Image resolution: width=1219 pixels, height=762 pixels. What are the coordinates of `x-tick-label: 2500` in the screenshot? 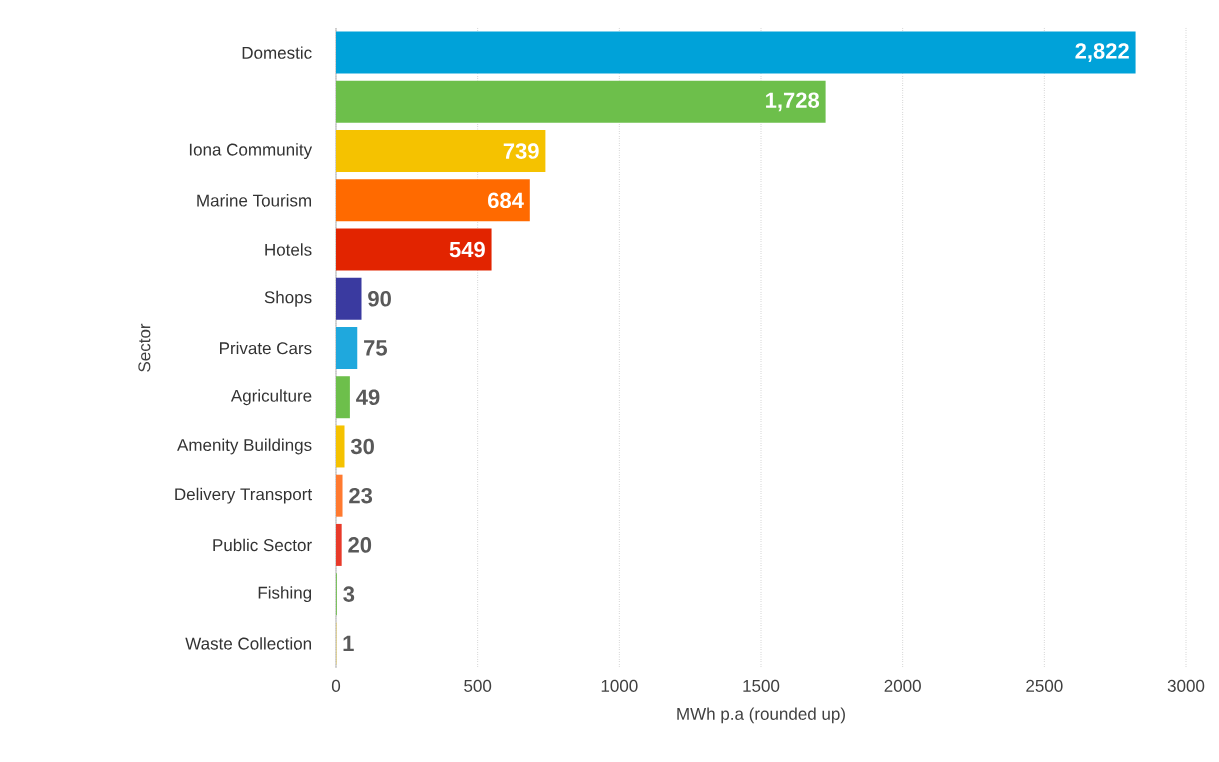 It's located at (1044, 685).